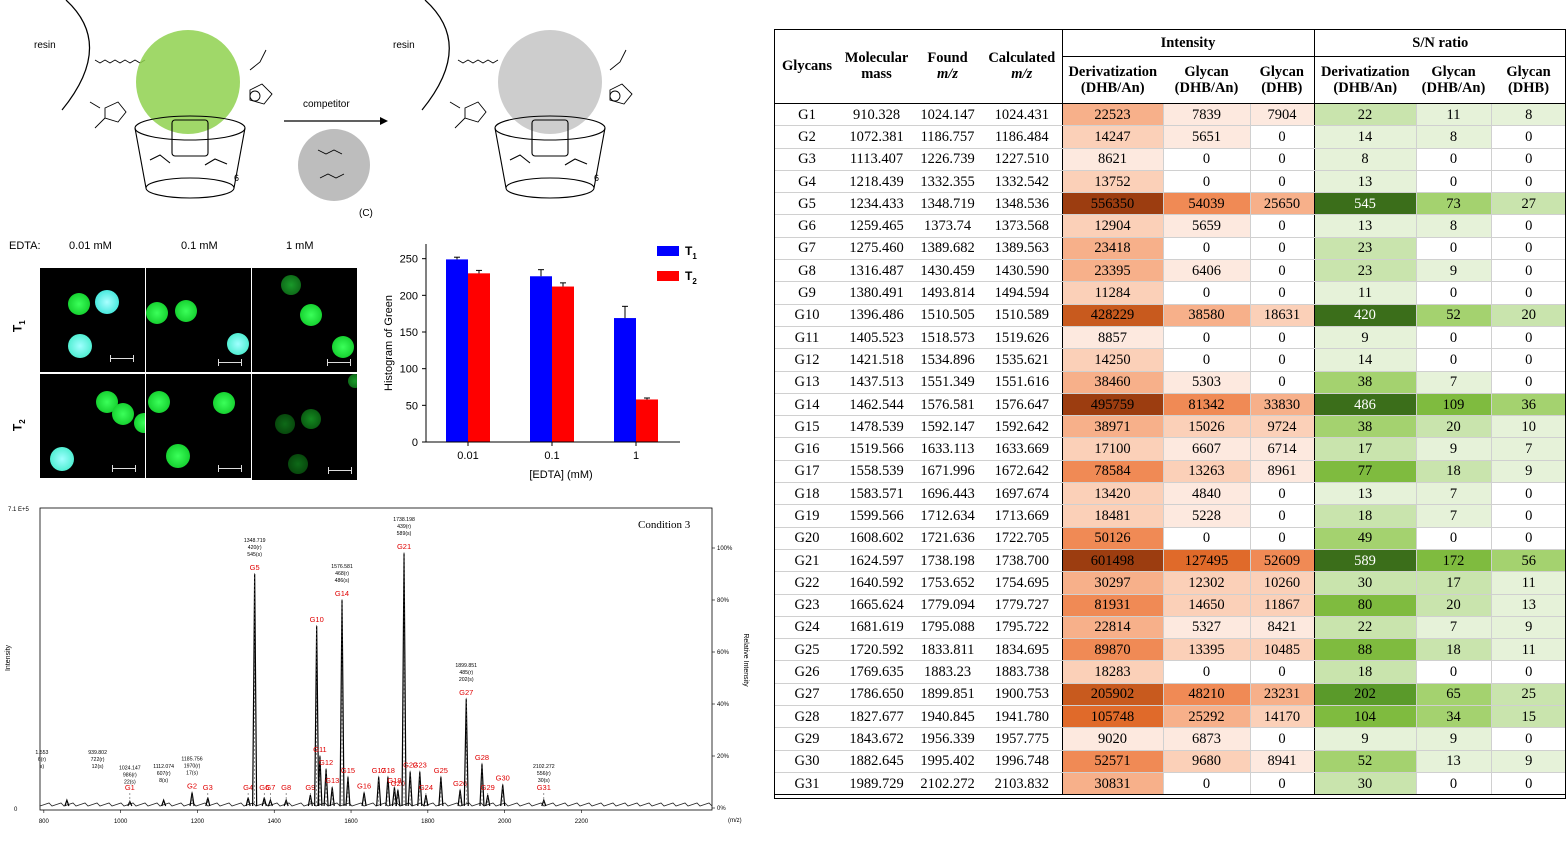 The image size is (1568, 845). Describe the element at coordinates (947, 449) in the screenshot. I see `table-cell: 1633.113` at that location.